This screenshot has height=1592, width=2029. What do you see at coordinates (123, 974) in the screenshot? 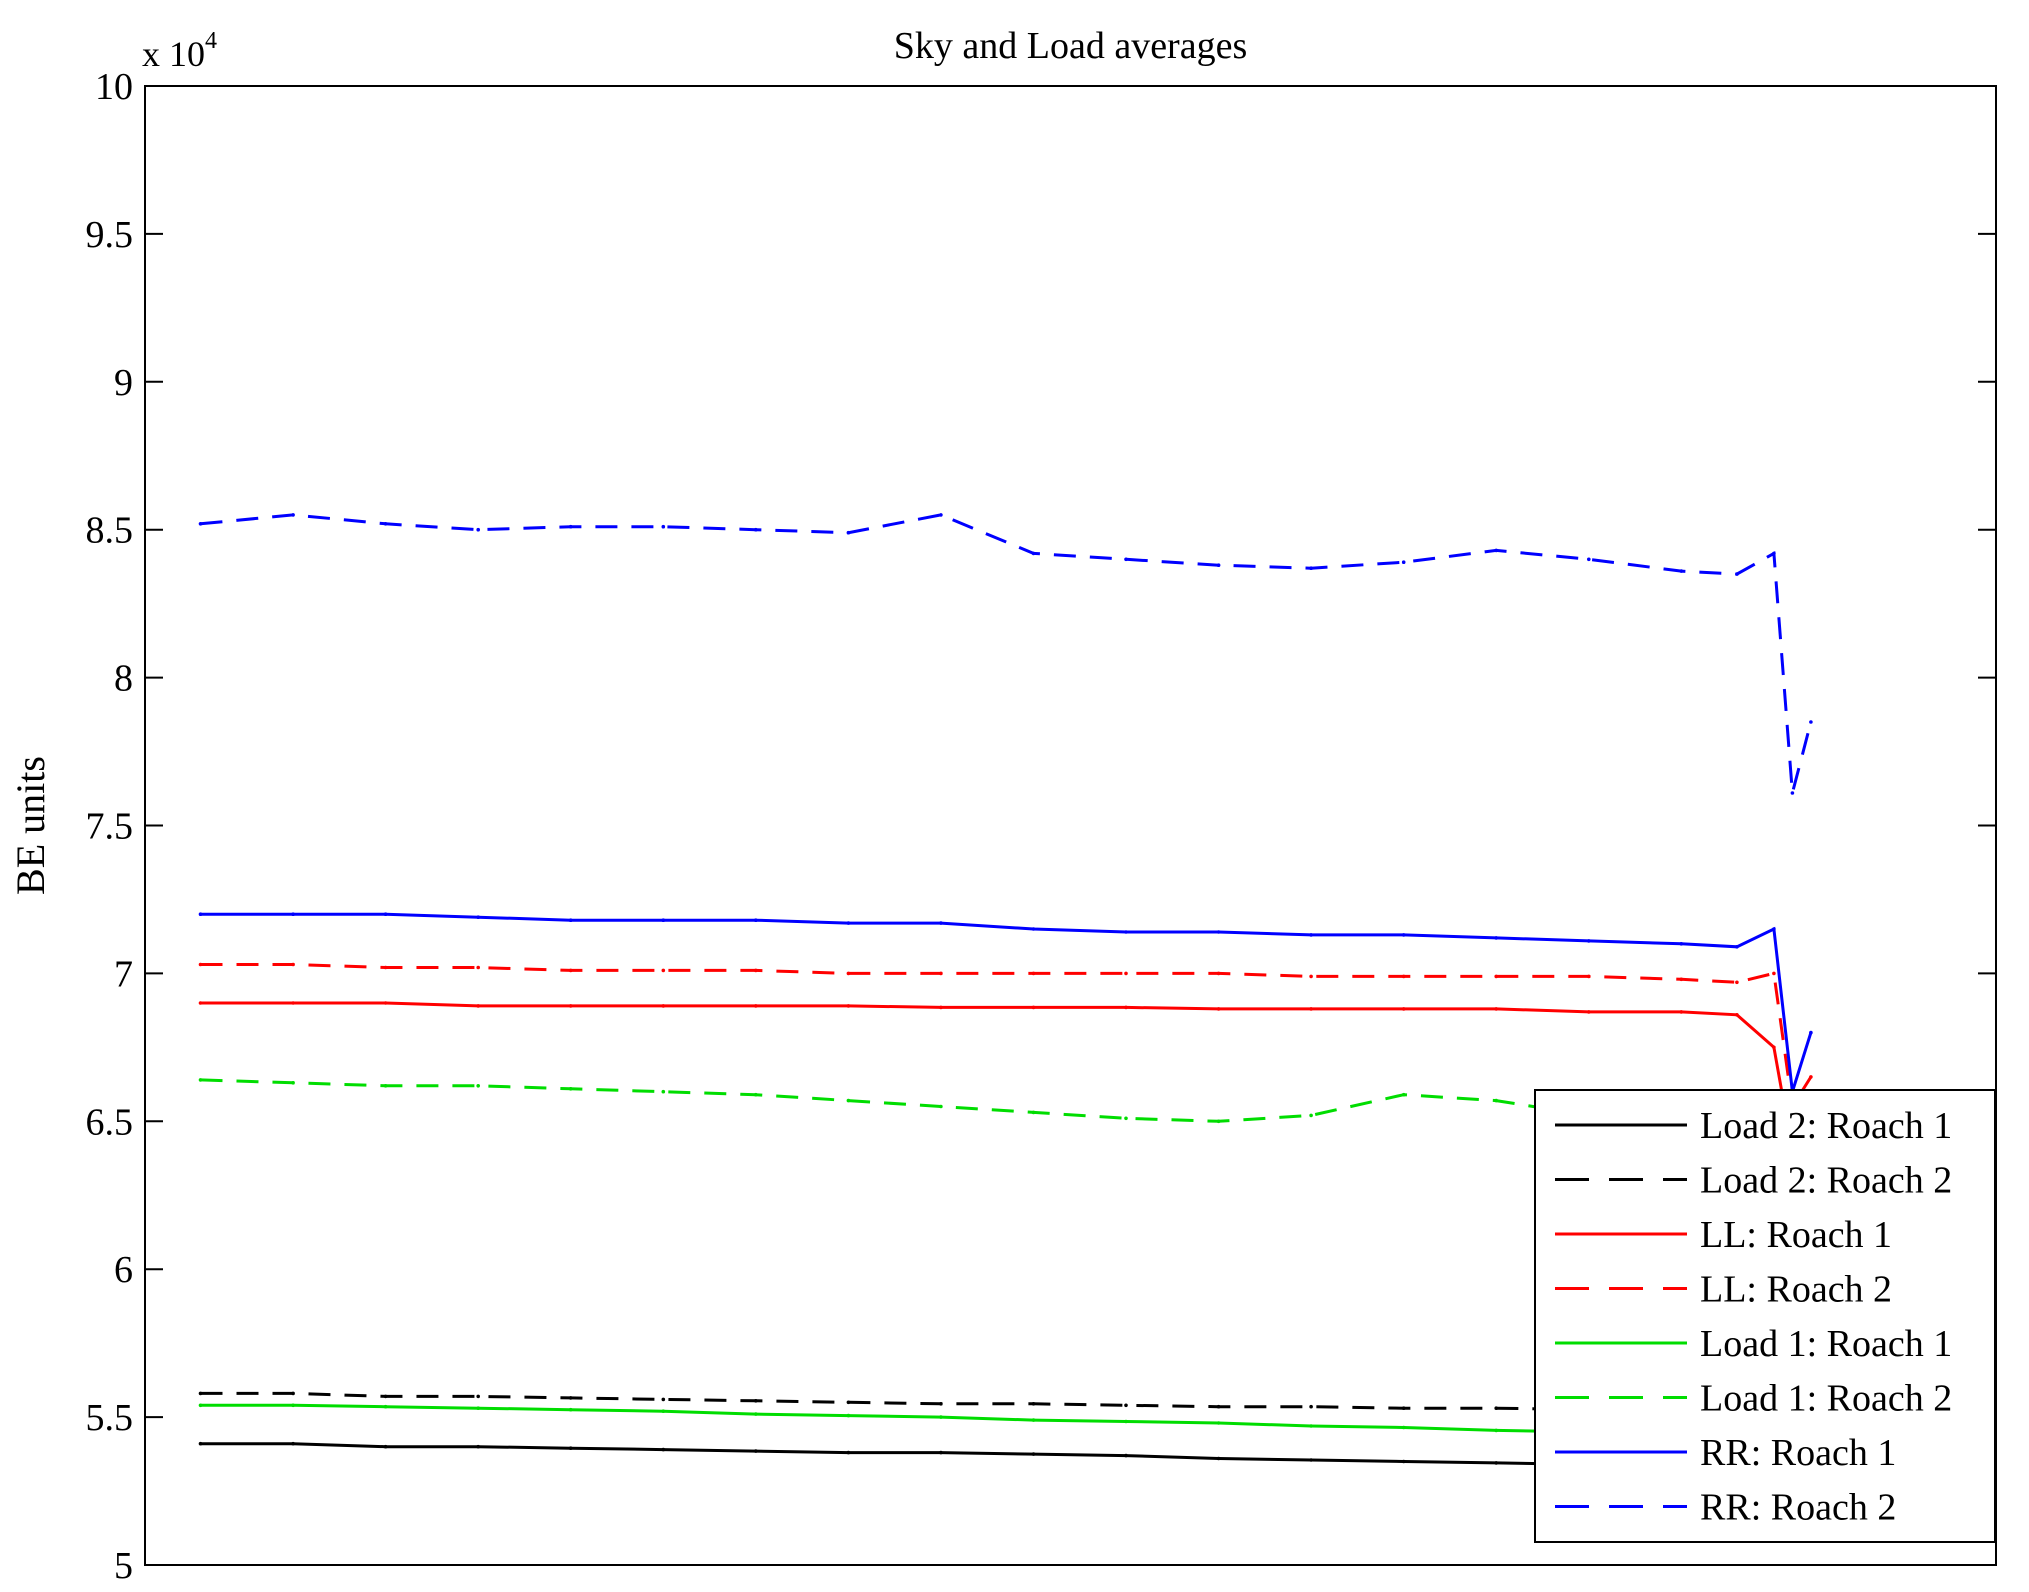
I see `y-tick-label: 7` at bounding box center [123, 974].